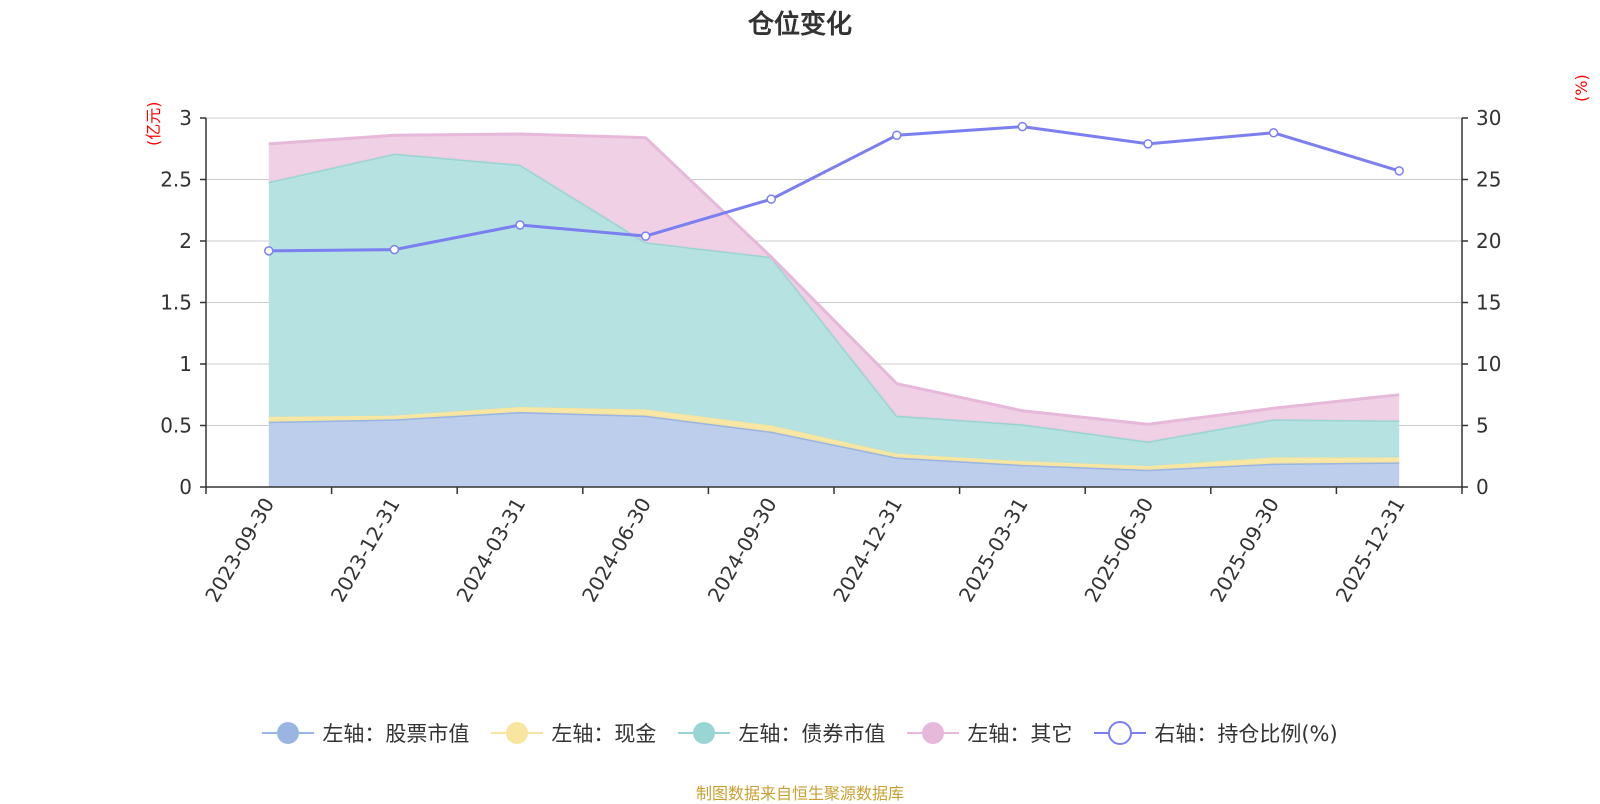  I want to click on x-tick-label-0: 2023-09-30, so click(239, 550).